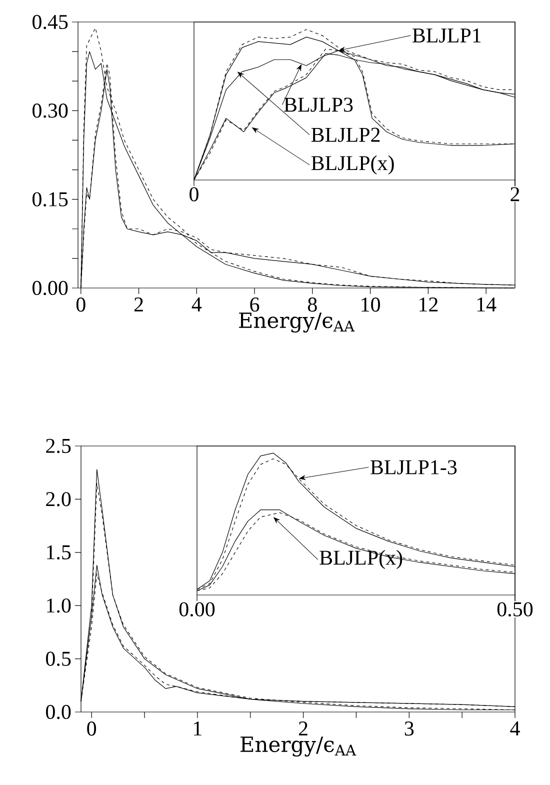  Describe the element at coordinates (345, 135) in the screenshot. I see `annotation: BLJLP2` at that location.